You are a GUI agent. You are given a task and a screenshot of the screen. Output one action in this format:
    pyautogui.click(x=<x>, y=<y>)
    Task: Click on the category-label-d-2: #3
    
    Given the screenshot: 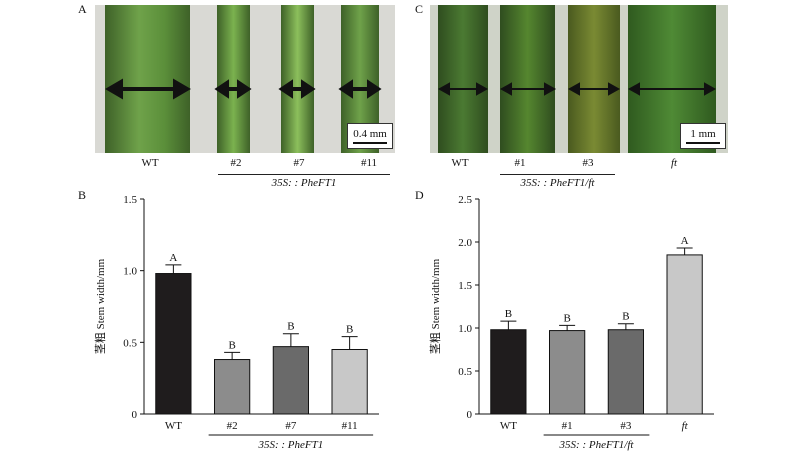 What is the action you would take?
    pyautogui.click(x=626, y=426)
    